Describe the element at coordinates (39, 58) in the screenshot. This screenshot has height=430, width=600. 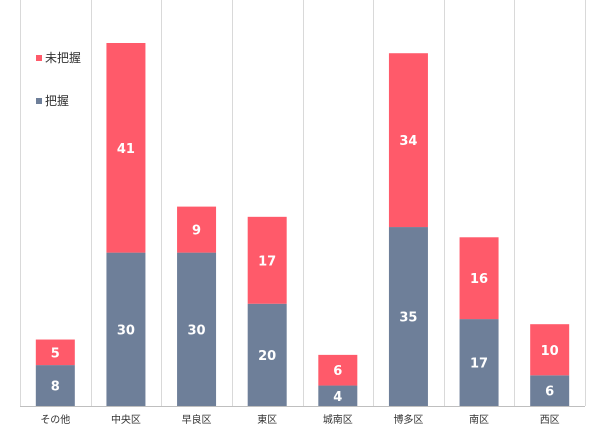
I see `legend-swatch-unknown` at that location.